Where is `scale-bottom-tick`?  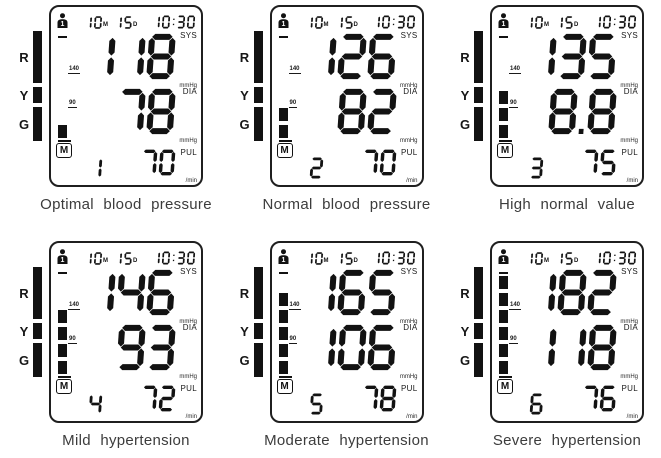 scale-bottom-tick is located at coordinates (505, 377).